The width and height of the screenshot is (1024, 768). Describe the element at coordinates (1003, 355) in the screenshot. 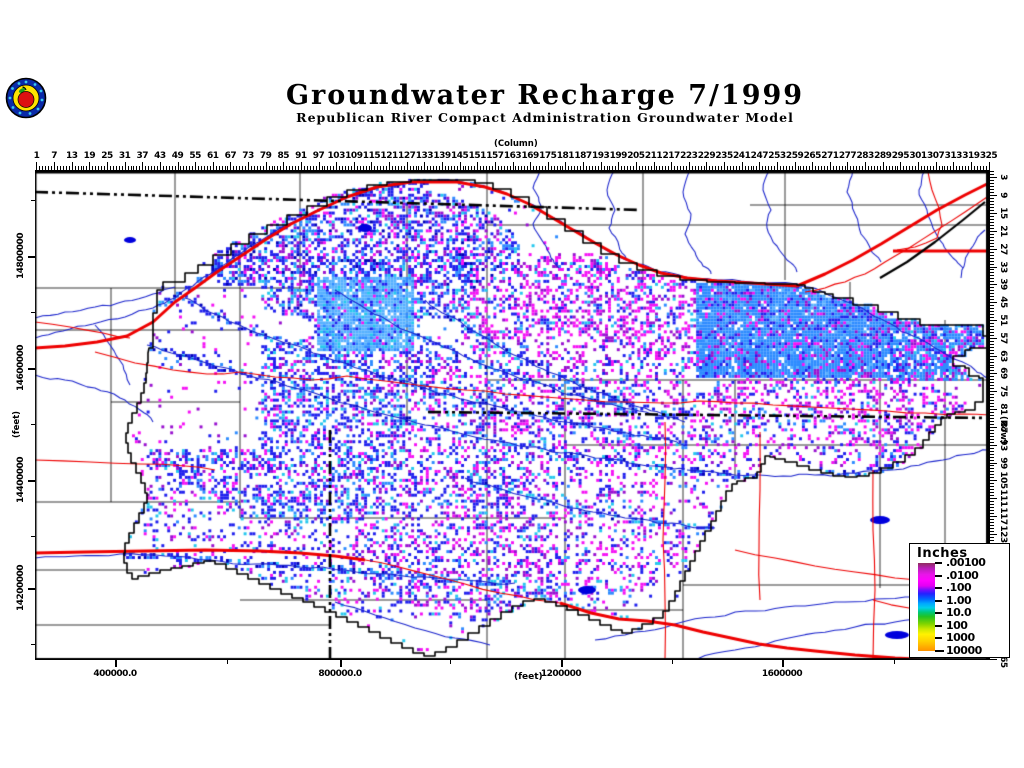

I see `row-tick-label: 63` at that location.